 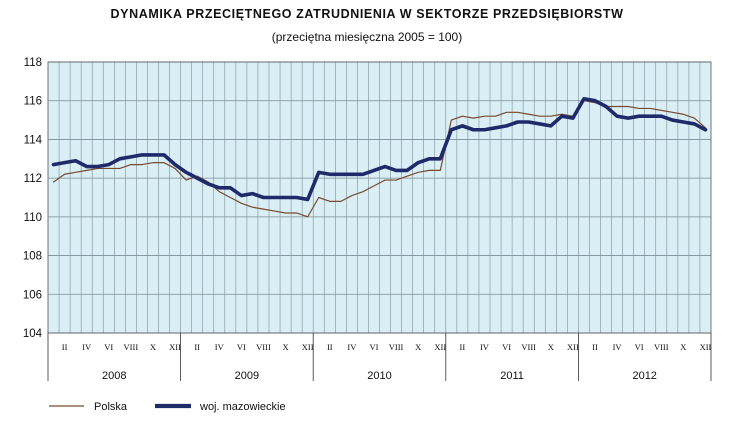 I want to click on y-axis: 104 106 108 110 112 114 116 118, so click(x=33, y=198).